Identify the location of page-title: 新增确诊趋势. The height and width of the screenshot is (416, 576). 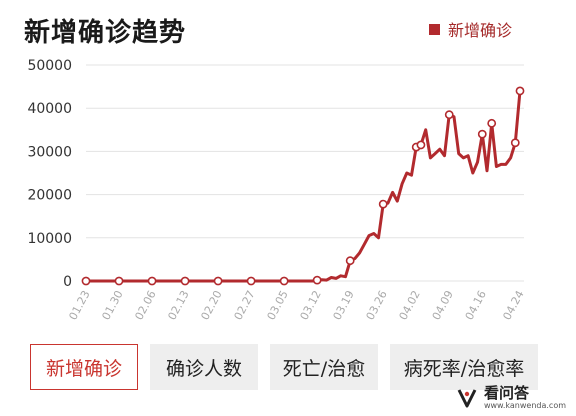
(105, 33).